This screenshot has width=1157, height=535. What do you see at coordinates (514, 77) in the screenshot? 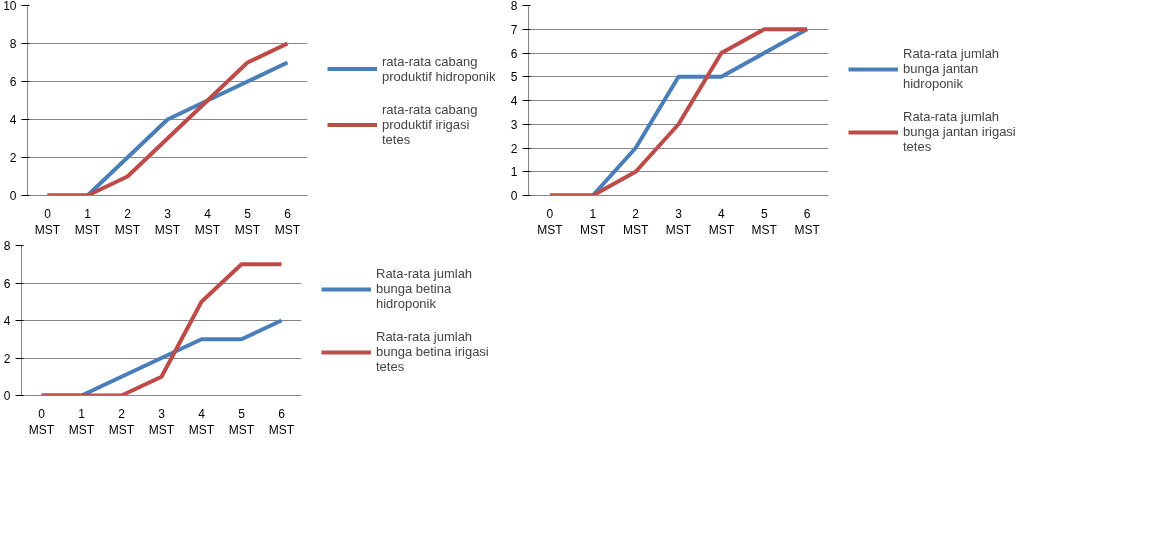
I see `y-tick-label: 5` at bounding box center [514, 77].